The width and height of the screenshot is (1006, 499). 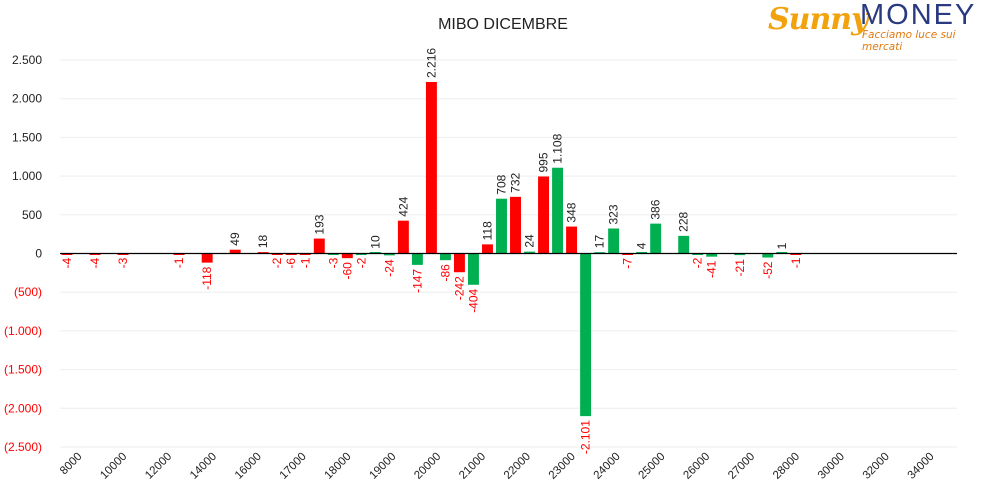 I want to click on x-tick-label: 8000, so click(x=71, y=464).